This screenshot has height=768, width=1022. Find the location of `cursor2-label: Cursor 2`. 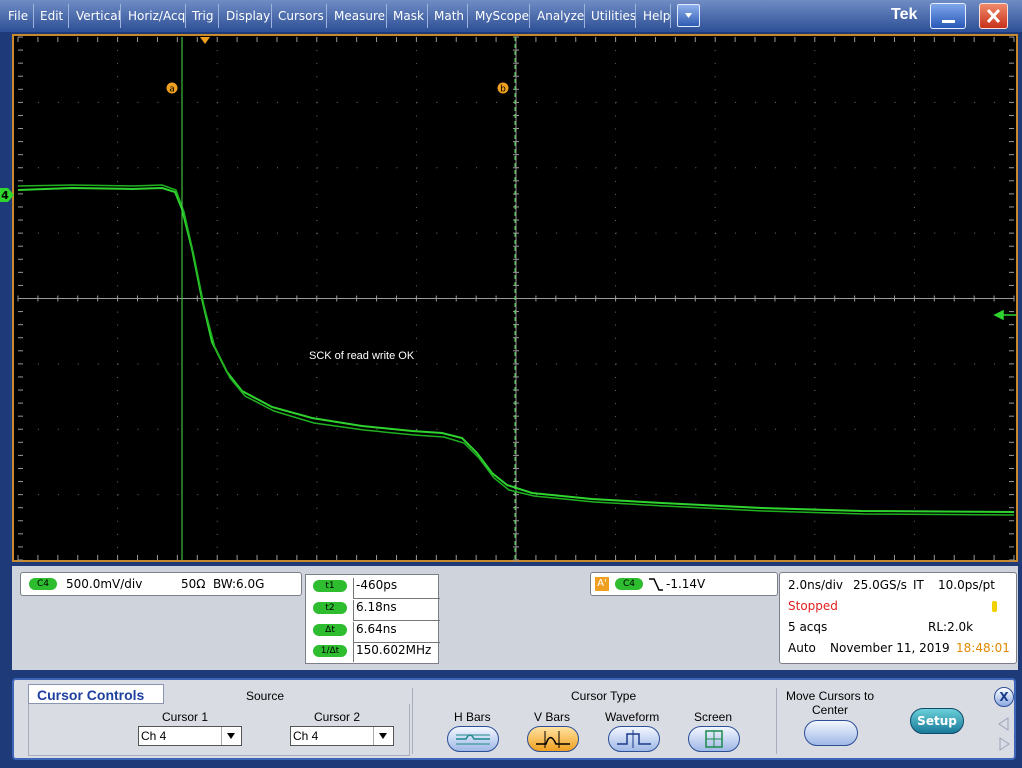

cursor2-label: Cursor 2 is located at coordinates (337, 717).